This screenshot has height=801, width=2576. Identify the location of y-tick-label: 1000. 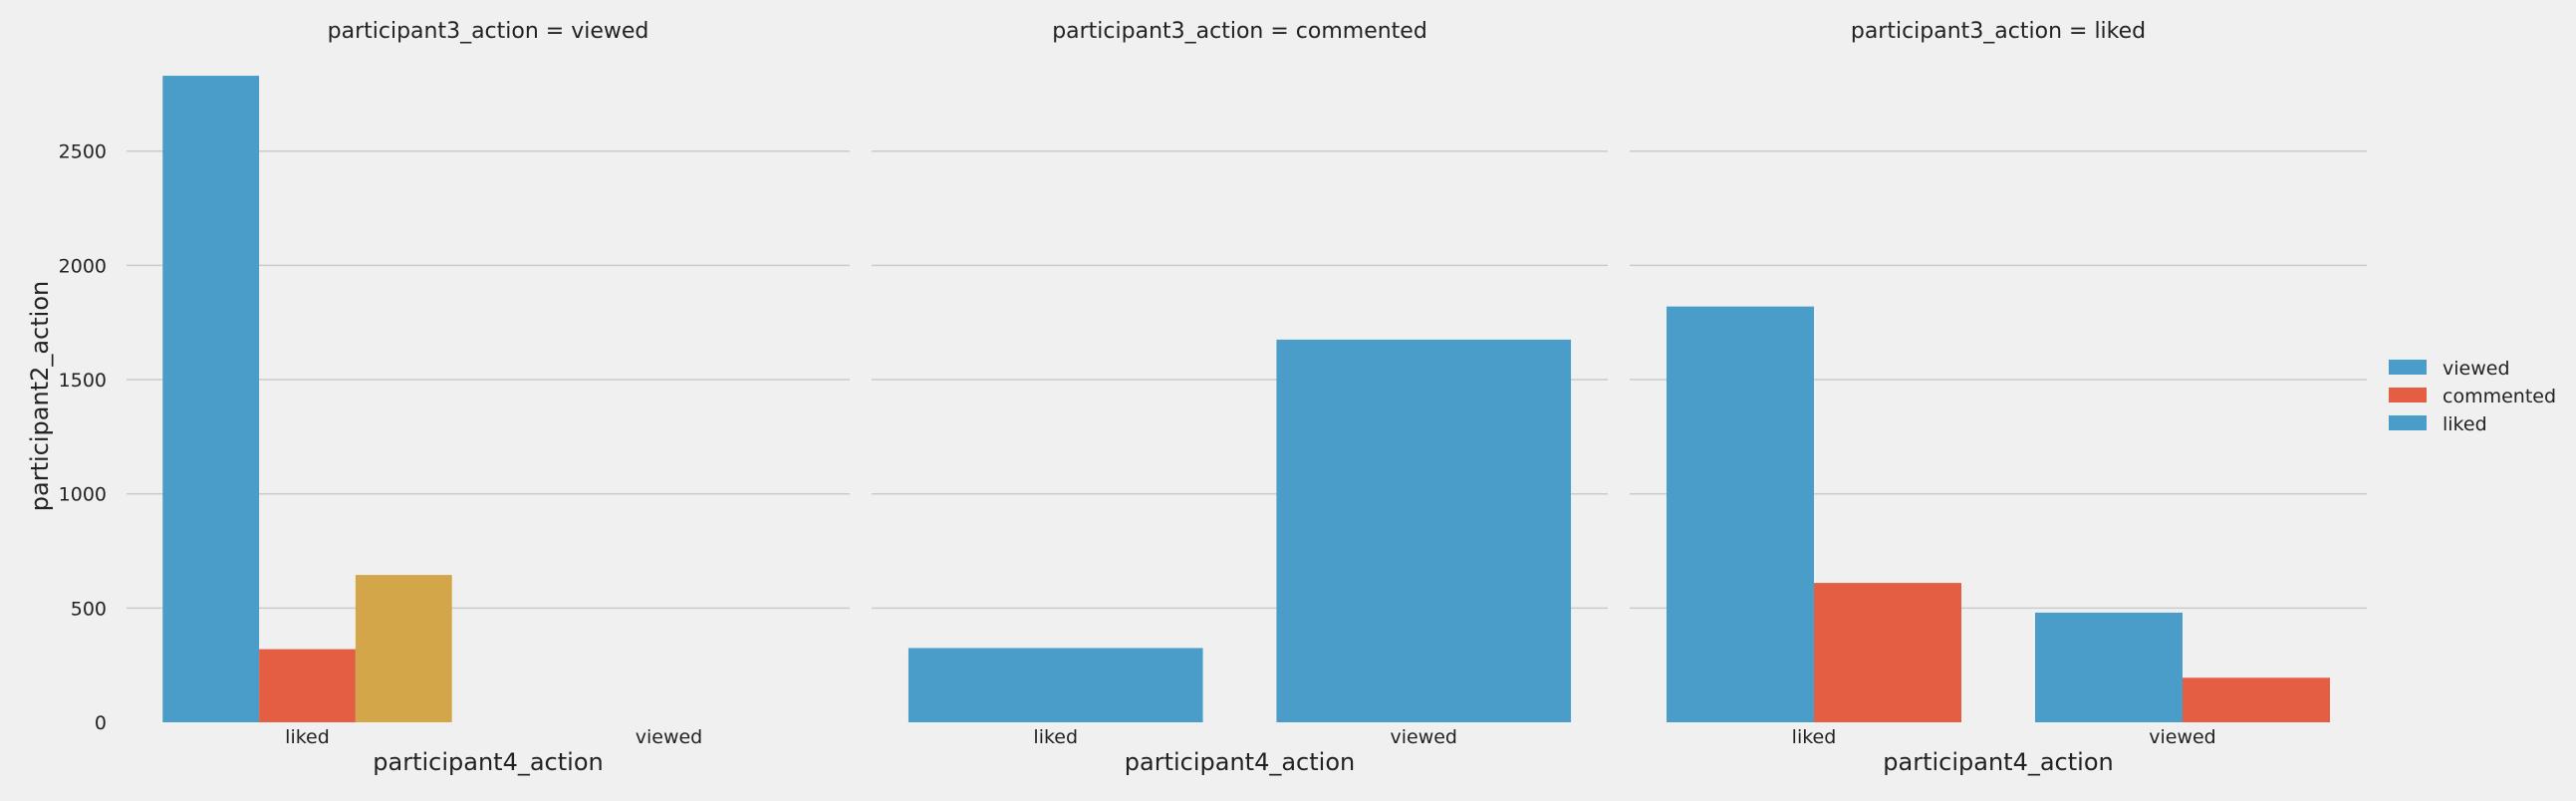
(83, 495).